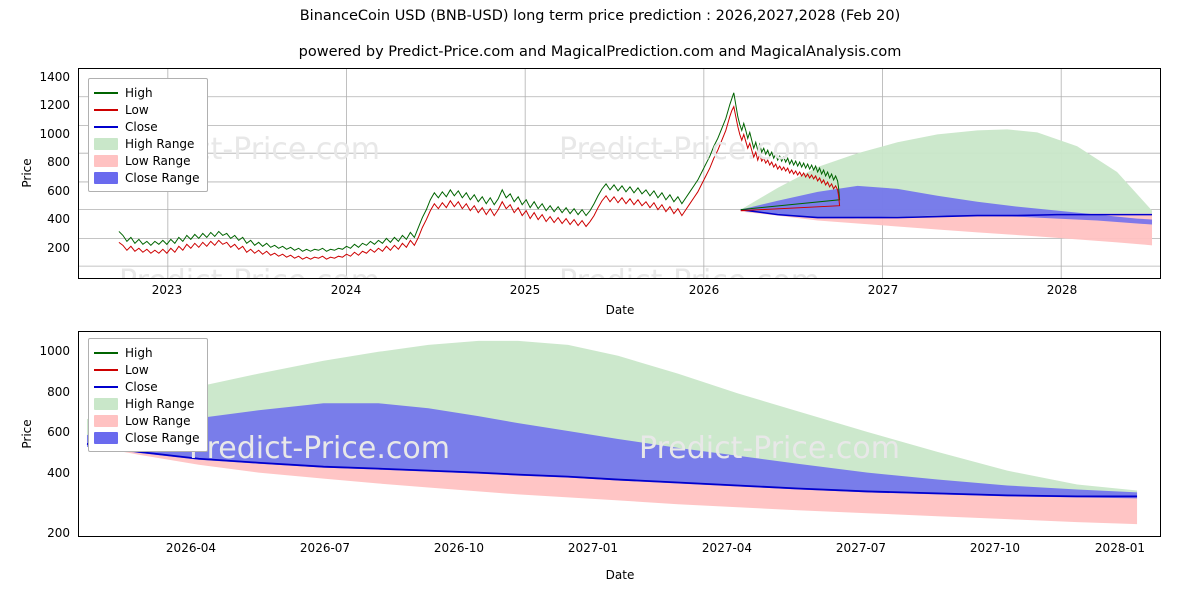 The height and width of the screenshot is (600, 1200). Describe the element at coordinates (1120, 548) in the screenshot. I see `bottom-xtick-2028-01: 2028-01` at that location.